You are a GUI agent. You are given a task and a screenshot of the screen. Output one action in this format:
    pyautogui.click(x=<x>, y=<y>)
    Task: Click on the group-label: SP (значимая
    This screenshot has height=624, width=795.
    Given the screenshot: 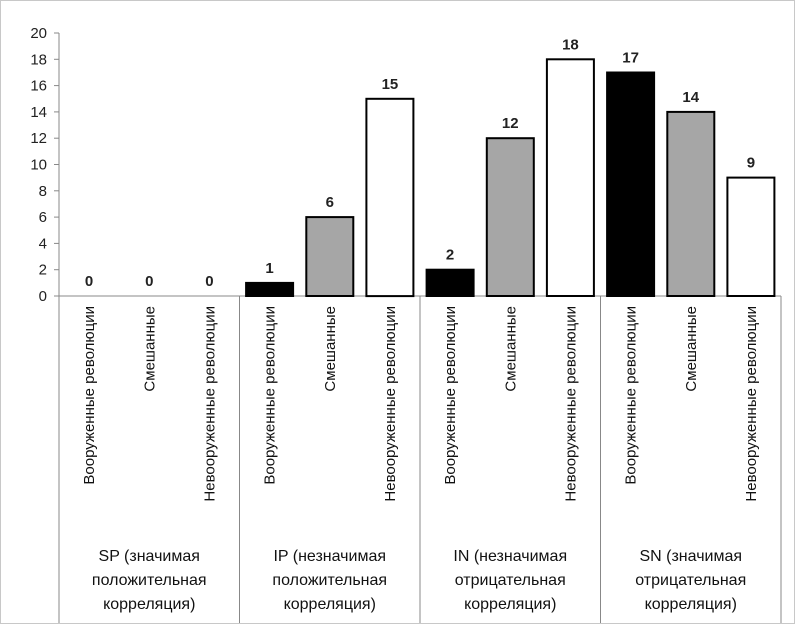 What is the action you would take?
    pyautogui.click(x=149, y=556)
    